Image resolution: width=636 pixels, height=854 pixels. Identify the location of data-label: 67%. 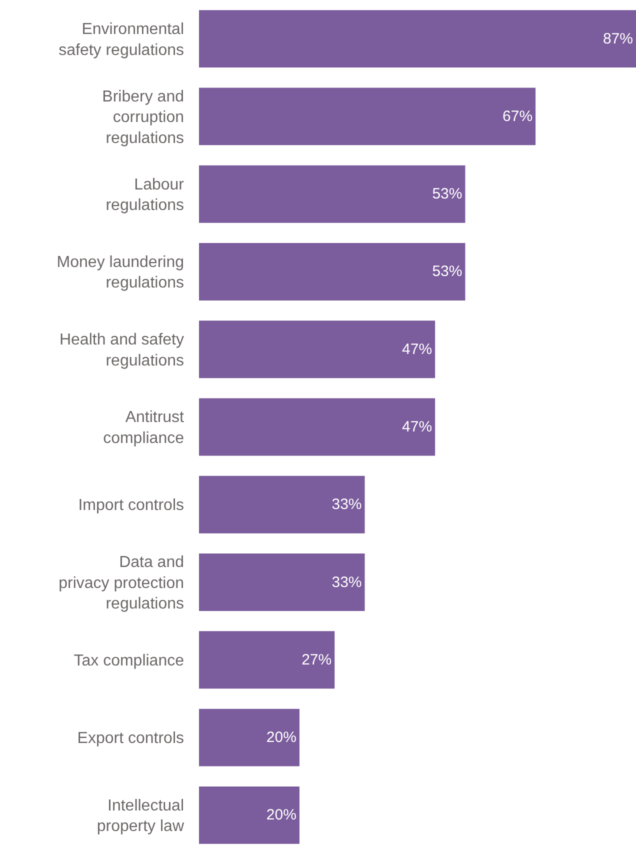
(517, 116).